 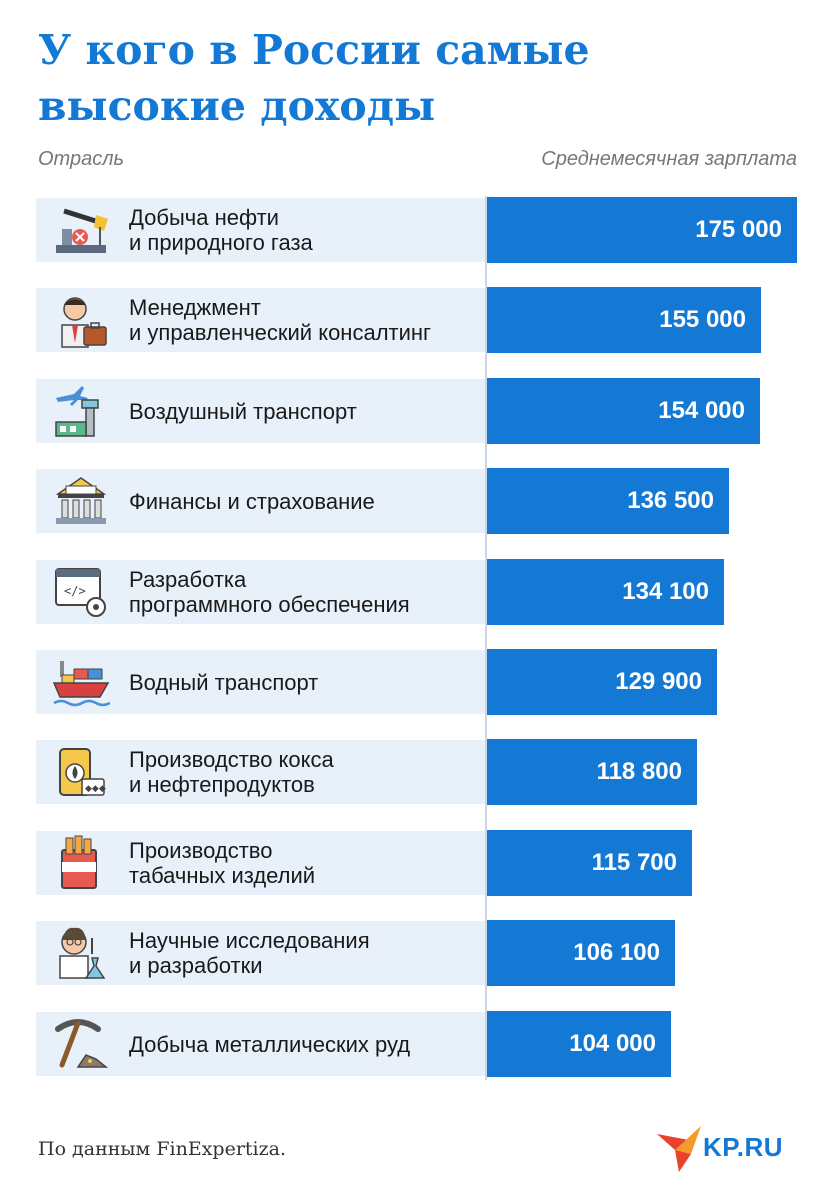 I want to click on bar-value-label: 129 900, so click(x=658, y=681).